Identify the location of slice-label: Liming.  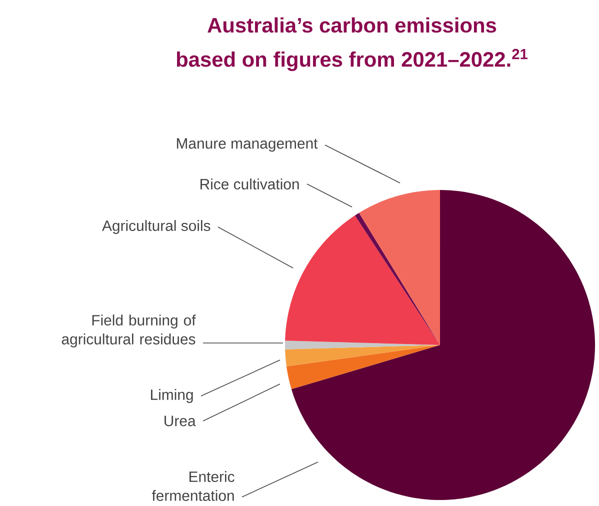
(172, 396).